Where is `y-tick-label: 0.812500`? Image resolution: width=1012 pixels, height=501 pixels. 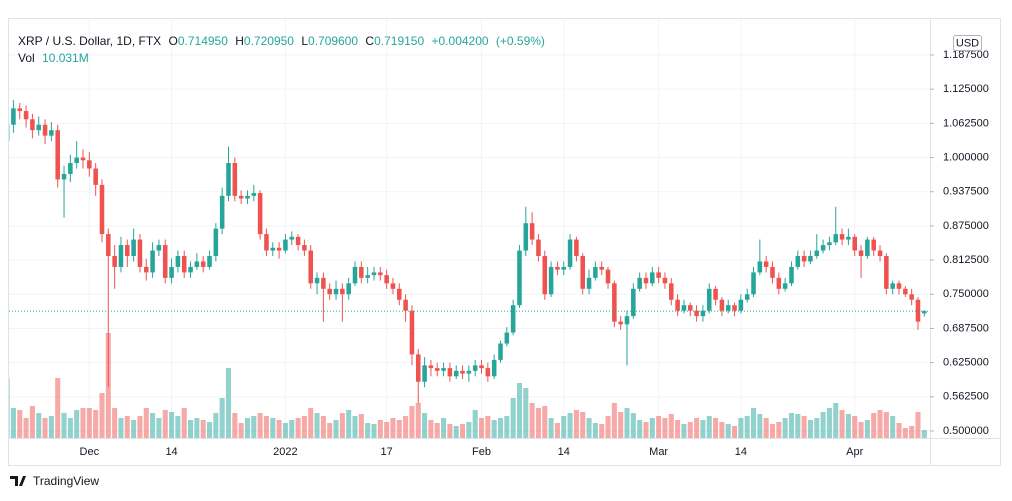 y-tick-label: 0.812500 is located at coordinates (966, 260).